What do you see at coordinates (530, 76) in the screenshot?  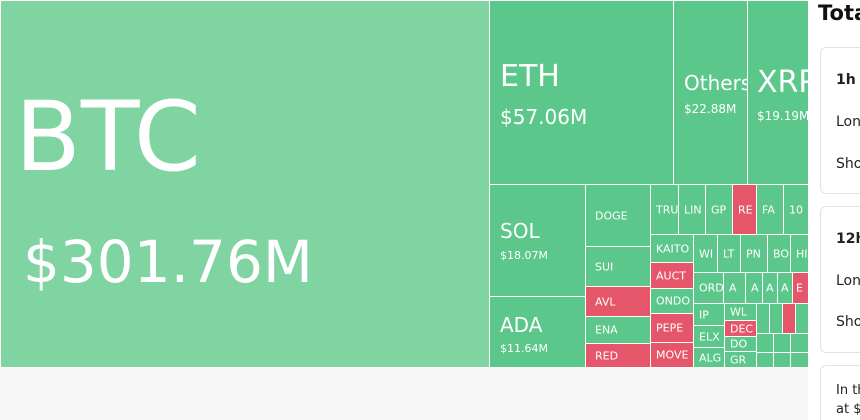 I see `tile-label: ETH` at bounding box center [530, 76].